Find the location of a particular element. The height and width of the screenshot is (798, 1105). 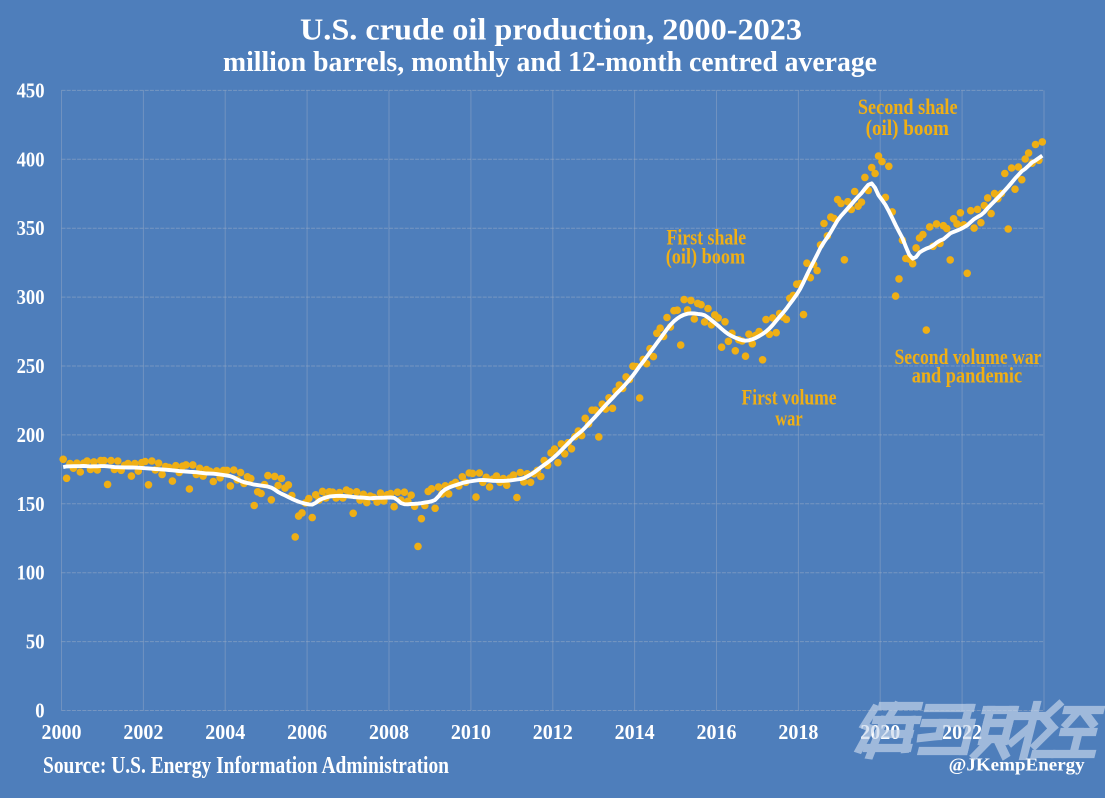

svg-text: 2010 is located at coordinates (471, 732).